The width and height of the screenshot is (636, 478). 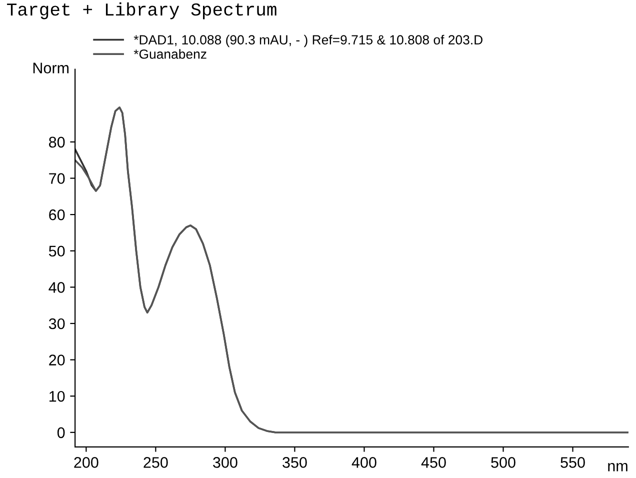 I want to click on x-tick-label: 200, so click(x=86, y=462).